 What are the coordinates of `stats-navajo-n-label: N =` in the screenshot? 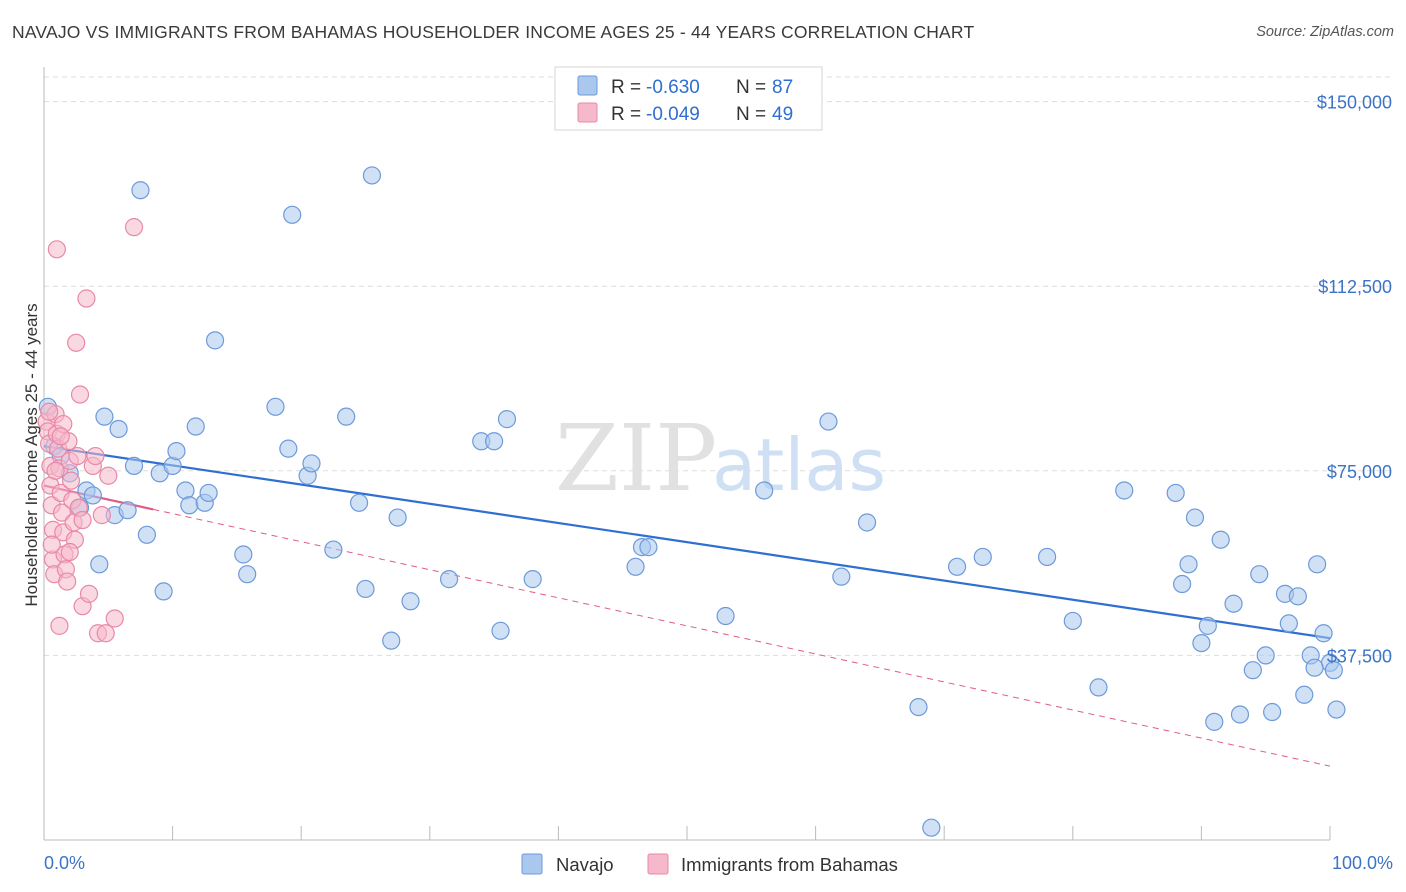 It's located at (751, 87).